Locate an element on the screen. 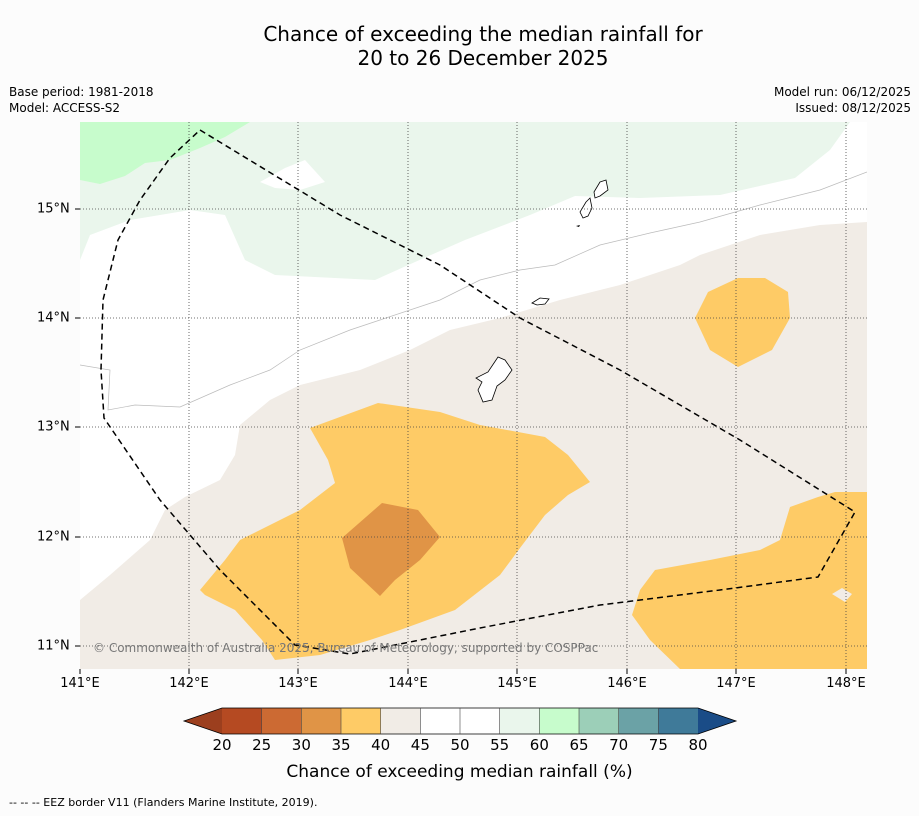  lon-label: 146°E is located at coordinates (627, 683).